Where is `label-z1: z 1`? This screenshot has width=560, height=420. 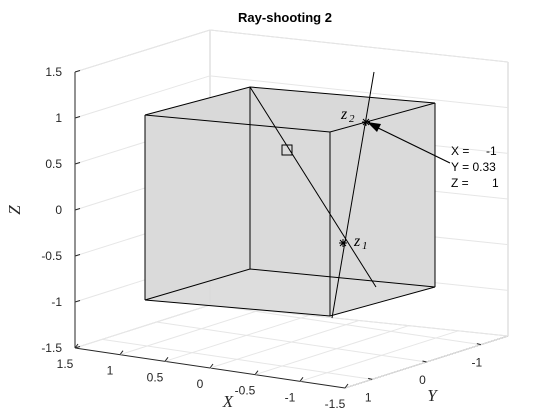 label-z1: z 1 is located at coordinates (360, 242).